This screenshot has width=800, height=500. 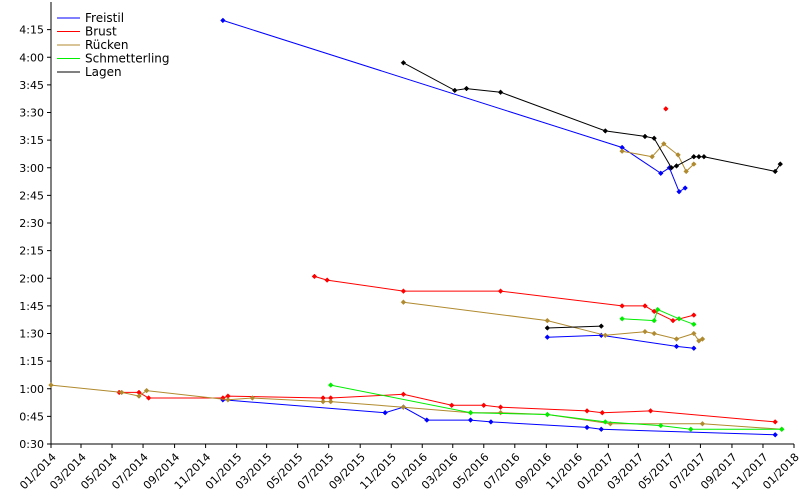 What do you see at coordinates (101, 32) in the screenshot?
I see `legend-label: Brust` at bounding box center [101, 32].